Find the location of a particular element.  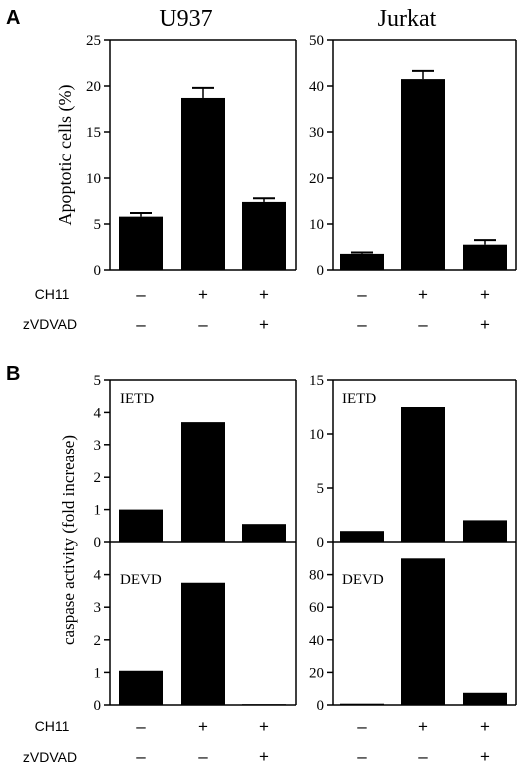

sign-zvdvad-b-jurkat-3: + is located at coordinates (485, 756).